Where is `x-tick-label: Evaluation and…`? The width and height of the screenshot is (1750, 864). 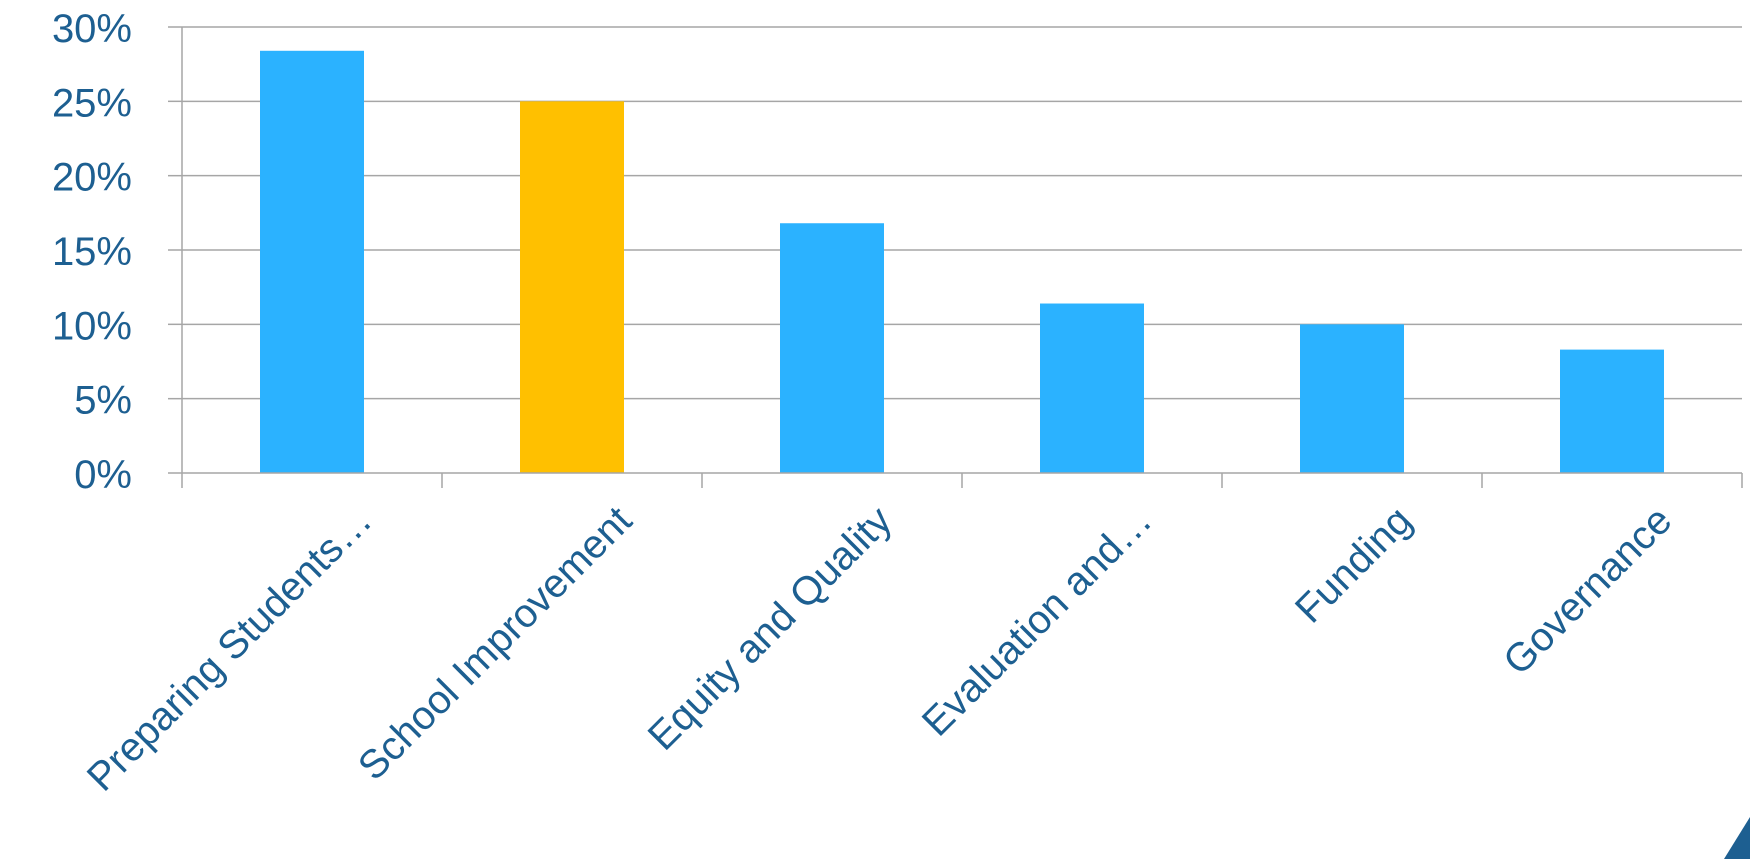 x-tick-label: Evaluation and… is located at coordinates (1037, 621).